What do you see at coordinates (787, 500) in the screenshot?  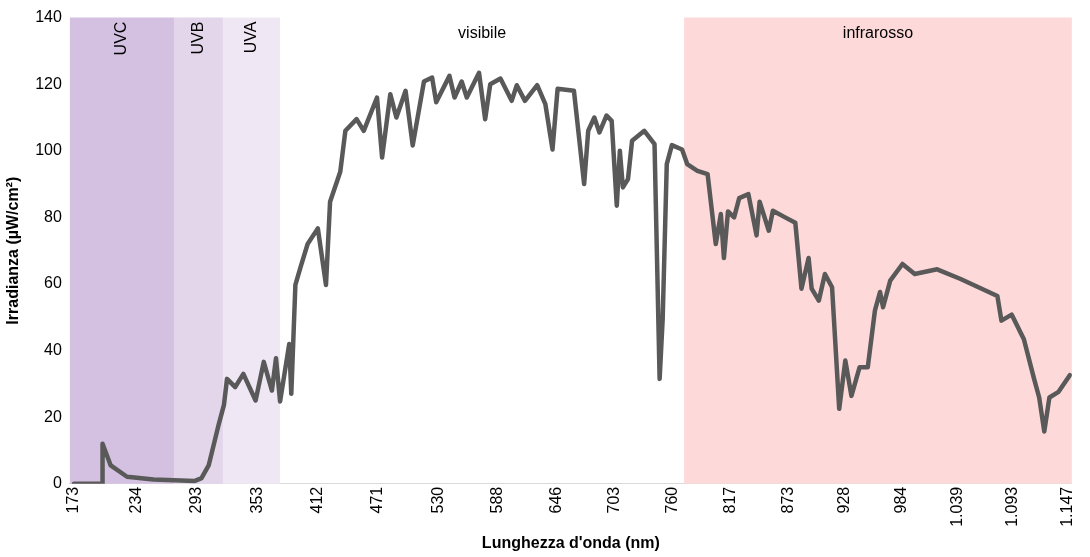 I see `x-tick-label: 873` at bounding box center [787, 500].